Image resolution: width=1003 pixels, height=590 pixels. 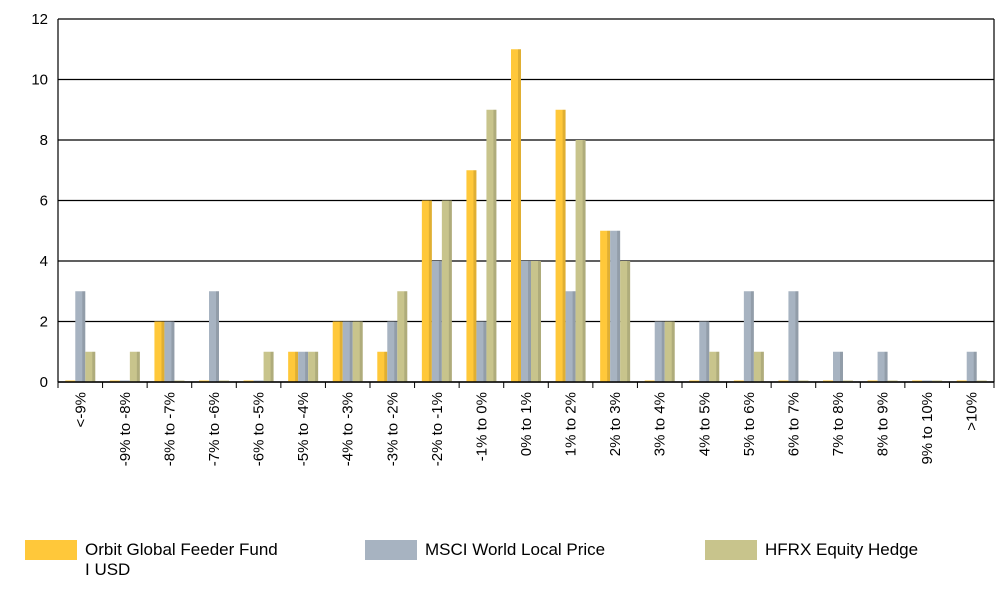 I want to click on x-tick-label-5: -5% to -4%, so click(x=303, y=429).